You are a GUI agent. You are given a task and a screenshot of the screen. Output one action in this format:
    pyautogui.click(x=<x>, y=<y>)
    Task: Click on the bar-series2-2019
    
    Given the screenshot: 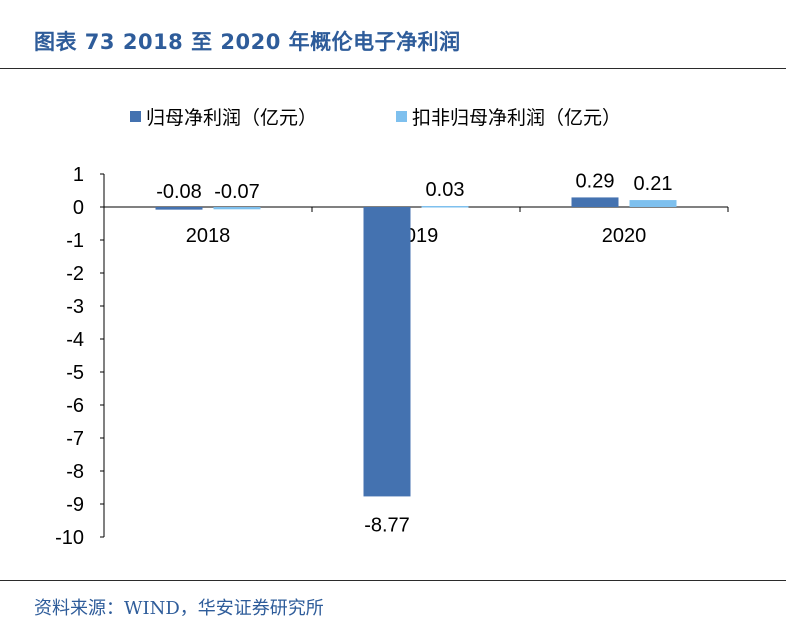 What is the action you would take?
    pyautogui.click(x=445, y=207)
    